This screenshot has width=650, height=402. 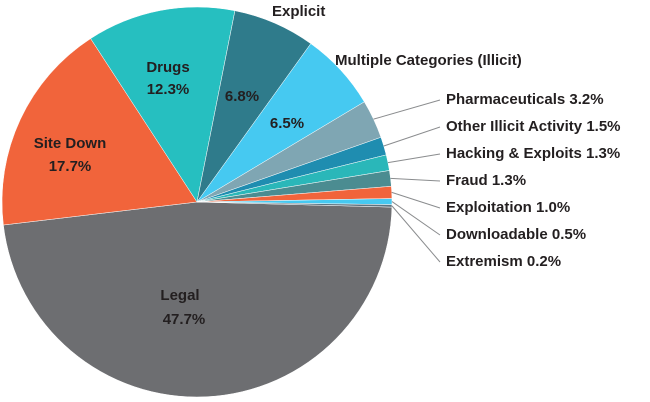 I want to click on value-label: 12.3%, so click(x=168, y=89).